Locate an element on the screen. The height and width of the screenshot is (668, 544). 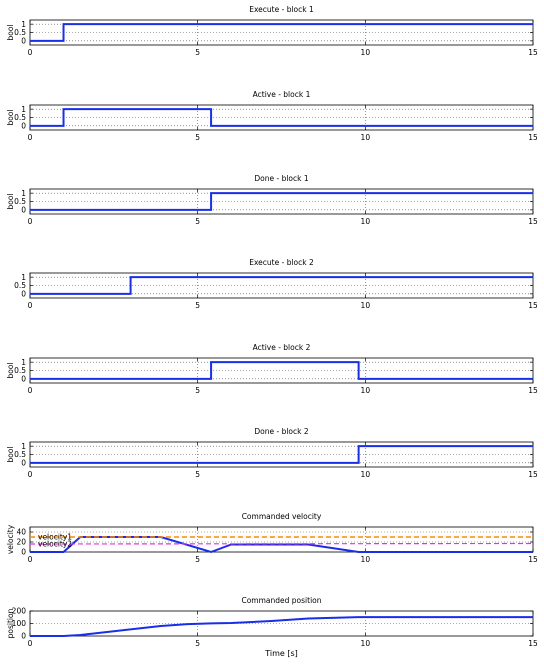
velocity1-label: velocity1 is located at coordinates (55, 537).